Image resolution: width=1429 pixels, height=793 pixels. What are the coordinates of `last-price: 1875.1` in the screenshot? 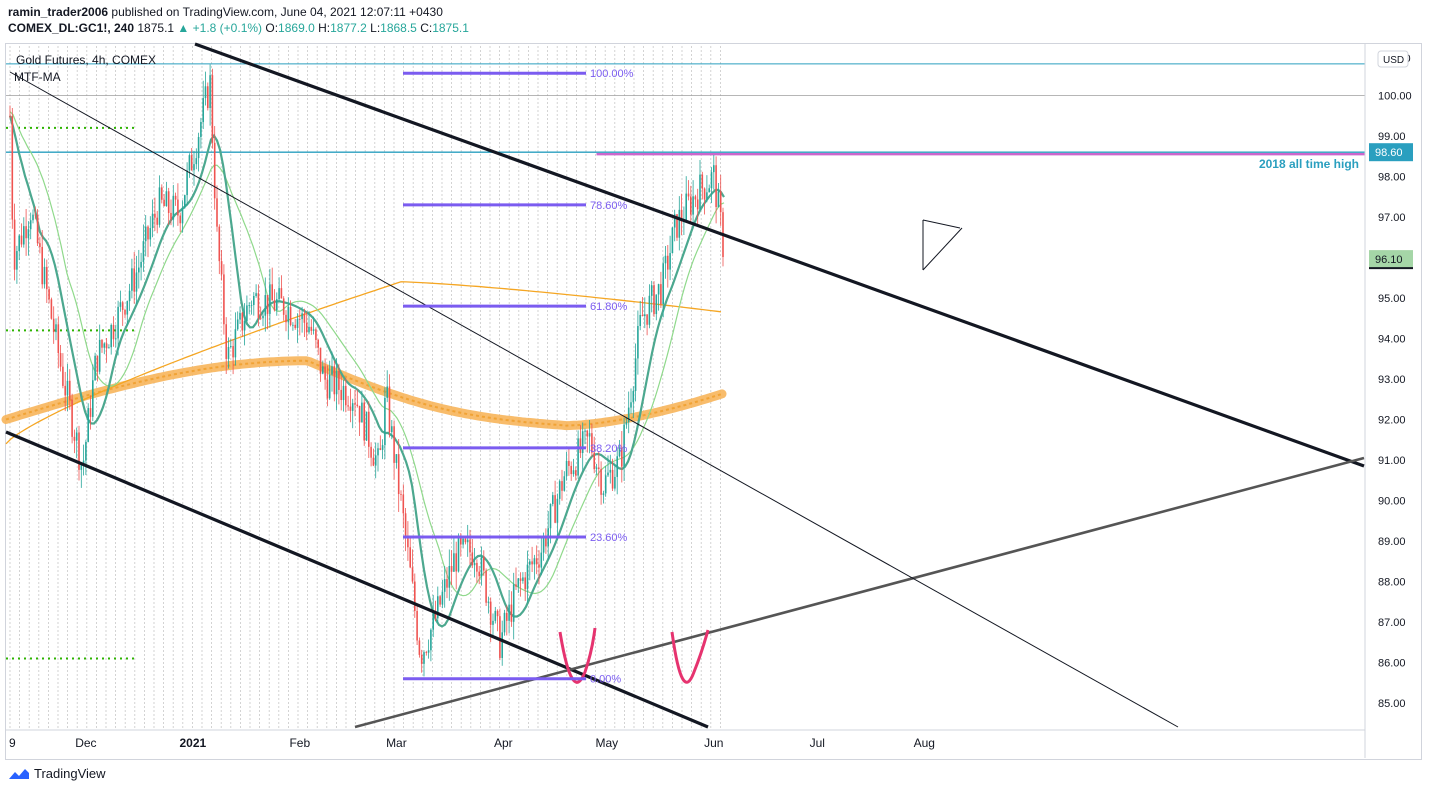 It's located at (156, 28).